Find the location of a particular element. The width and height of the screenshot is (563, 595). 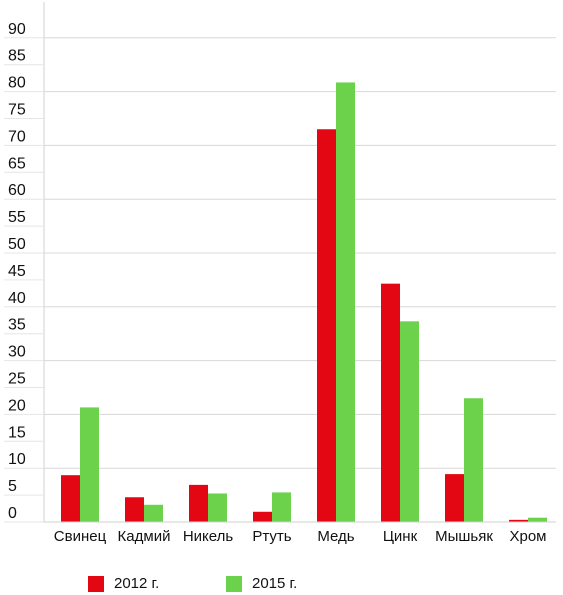

y-tick-label: 5 is located at coordinates (12, 486).